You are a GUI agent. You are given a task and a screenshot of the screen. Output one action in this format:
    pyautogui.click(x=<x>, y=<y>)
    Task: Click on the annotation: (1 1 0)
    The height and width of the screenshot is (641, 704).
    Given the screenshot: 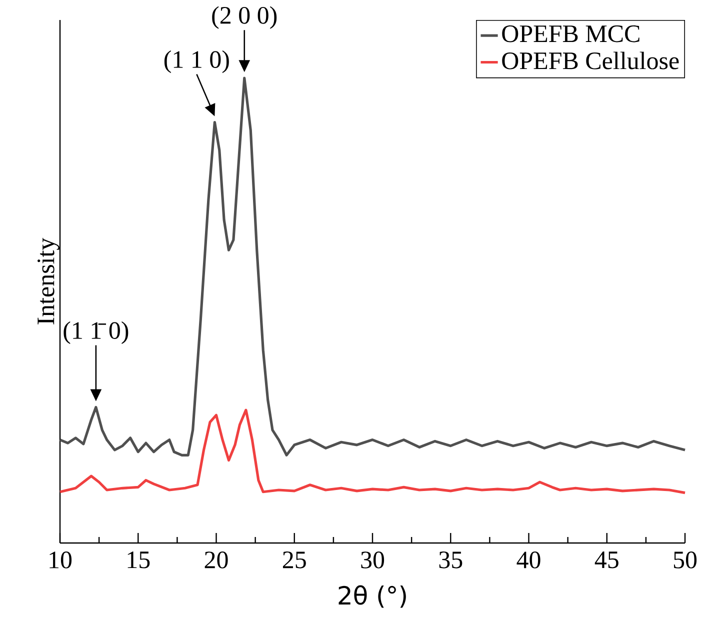 What is the action you would take?
    pyautogui.click(x=196, y=62)
    